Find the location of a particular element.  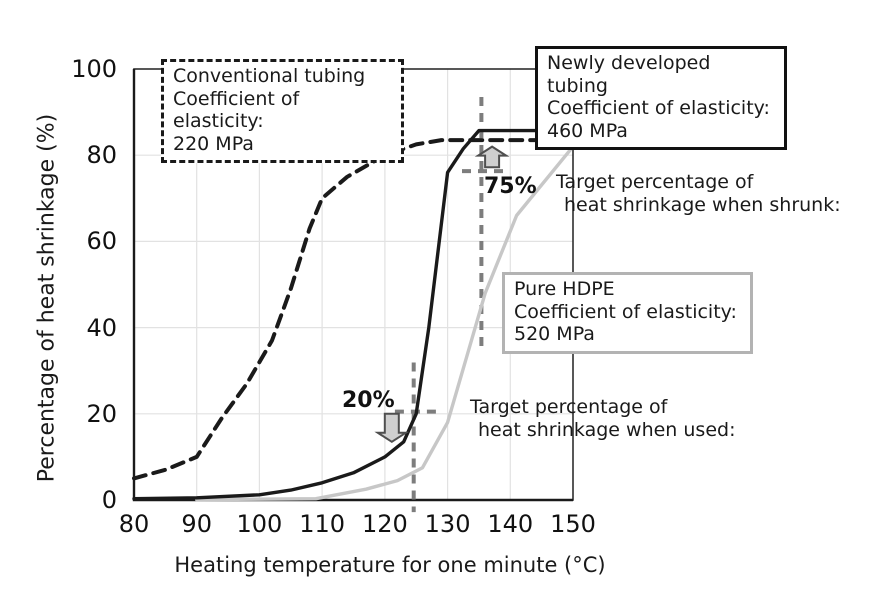

y-tick-label: 80 is located at coordinates (101, 155).